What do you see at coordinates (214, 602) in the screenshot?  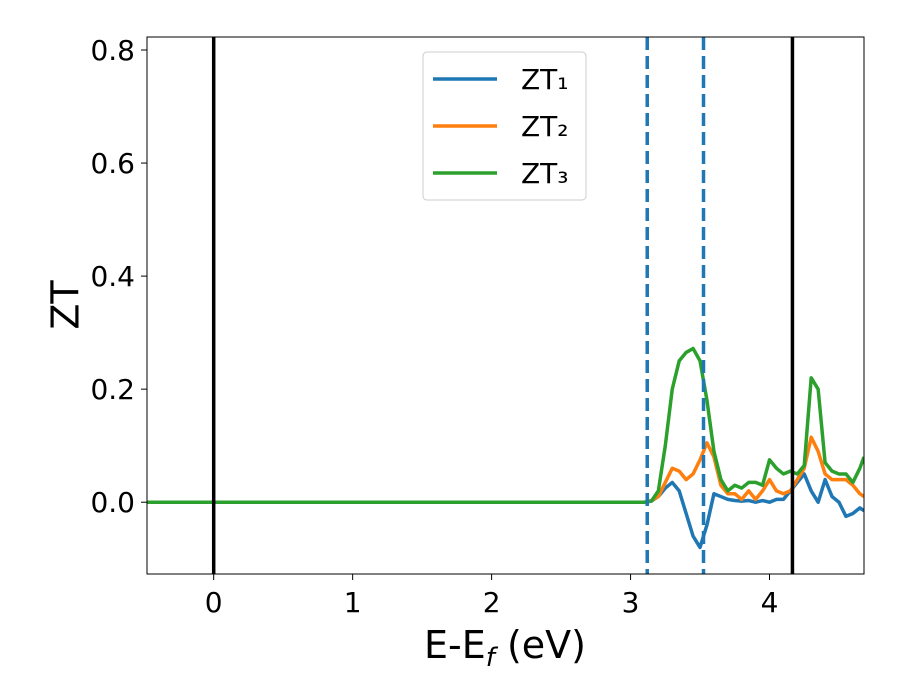 I see `x-tick-label: 0` at bounding box center [214, 602].